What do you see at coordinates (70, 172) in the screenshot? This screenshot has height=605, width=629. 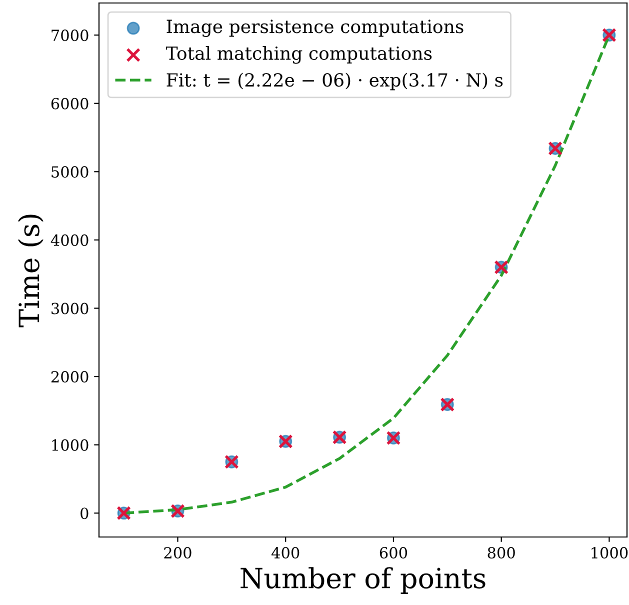 I see `y-tick-label: 5000` at bounding box center [70, 172].